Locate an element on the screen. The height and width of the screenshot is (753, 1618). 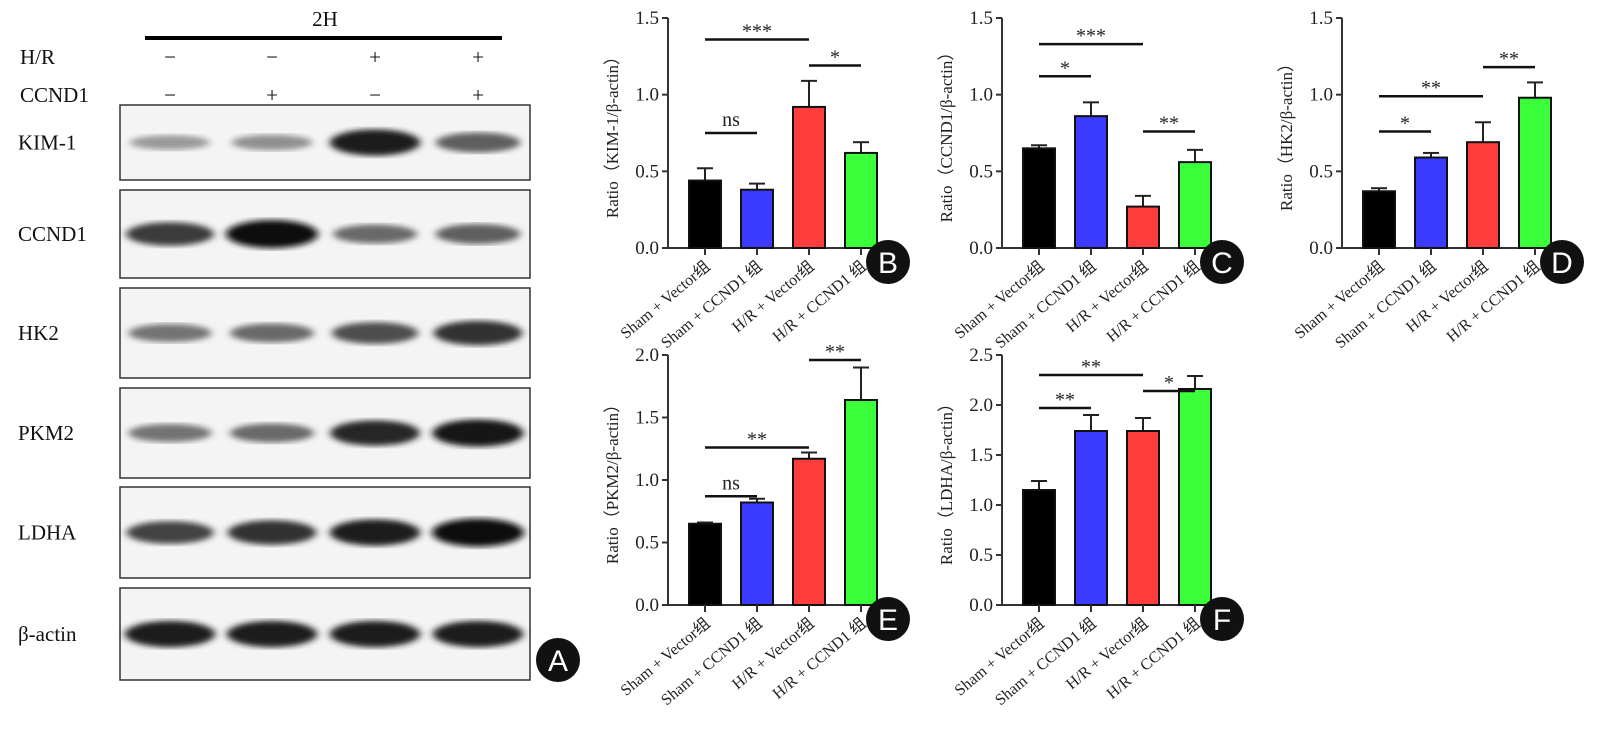
protein-label: PKM2 is located at coordinates (46, 433).